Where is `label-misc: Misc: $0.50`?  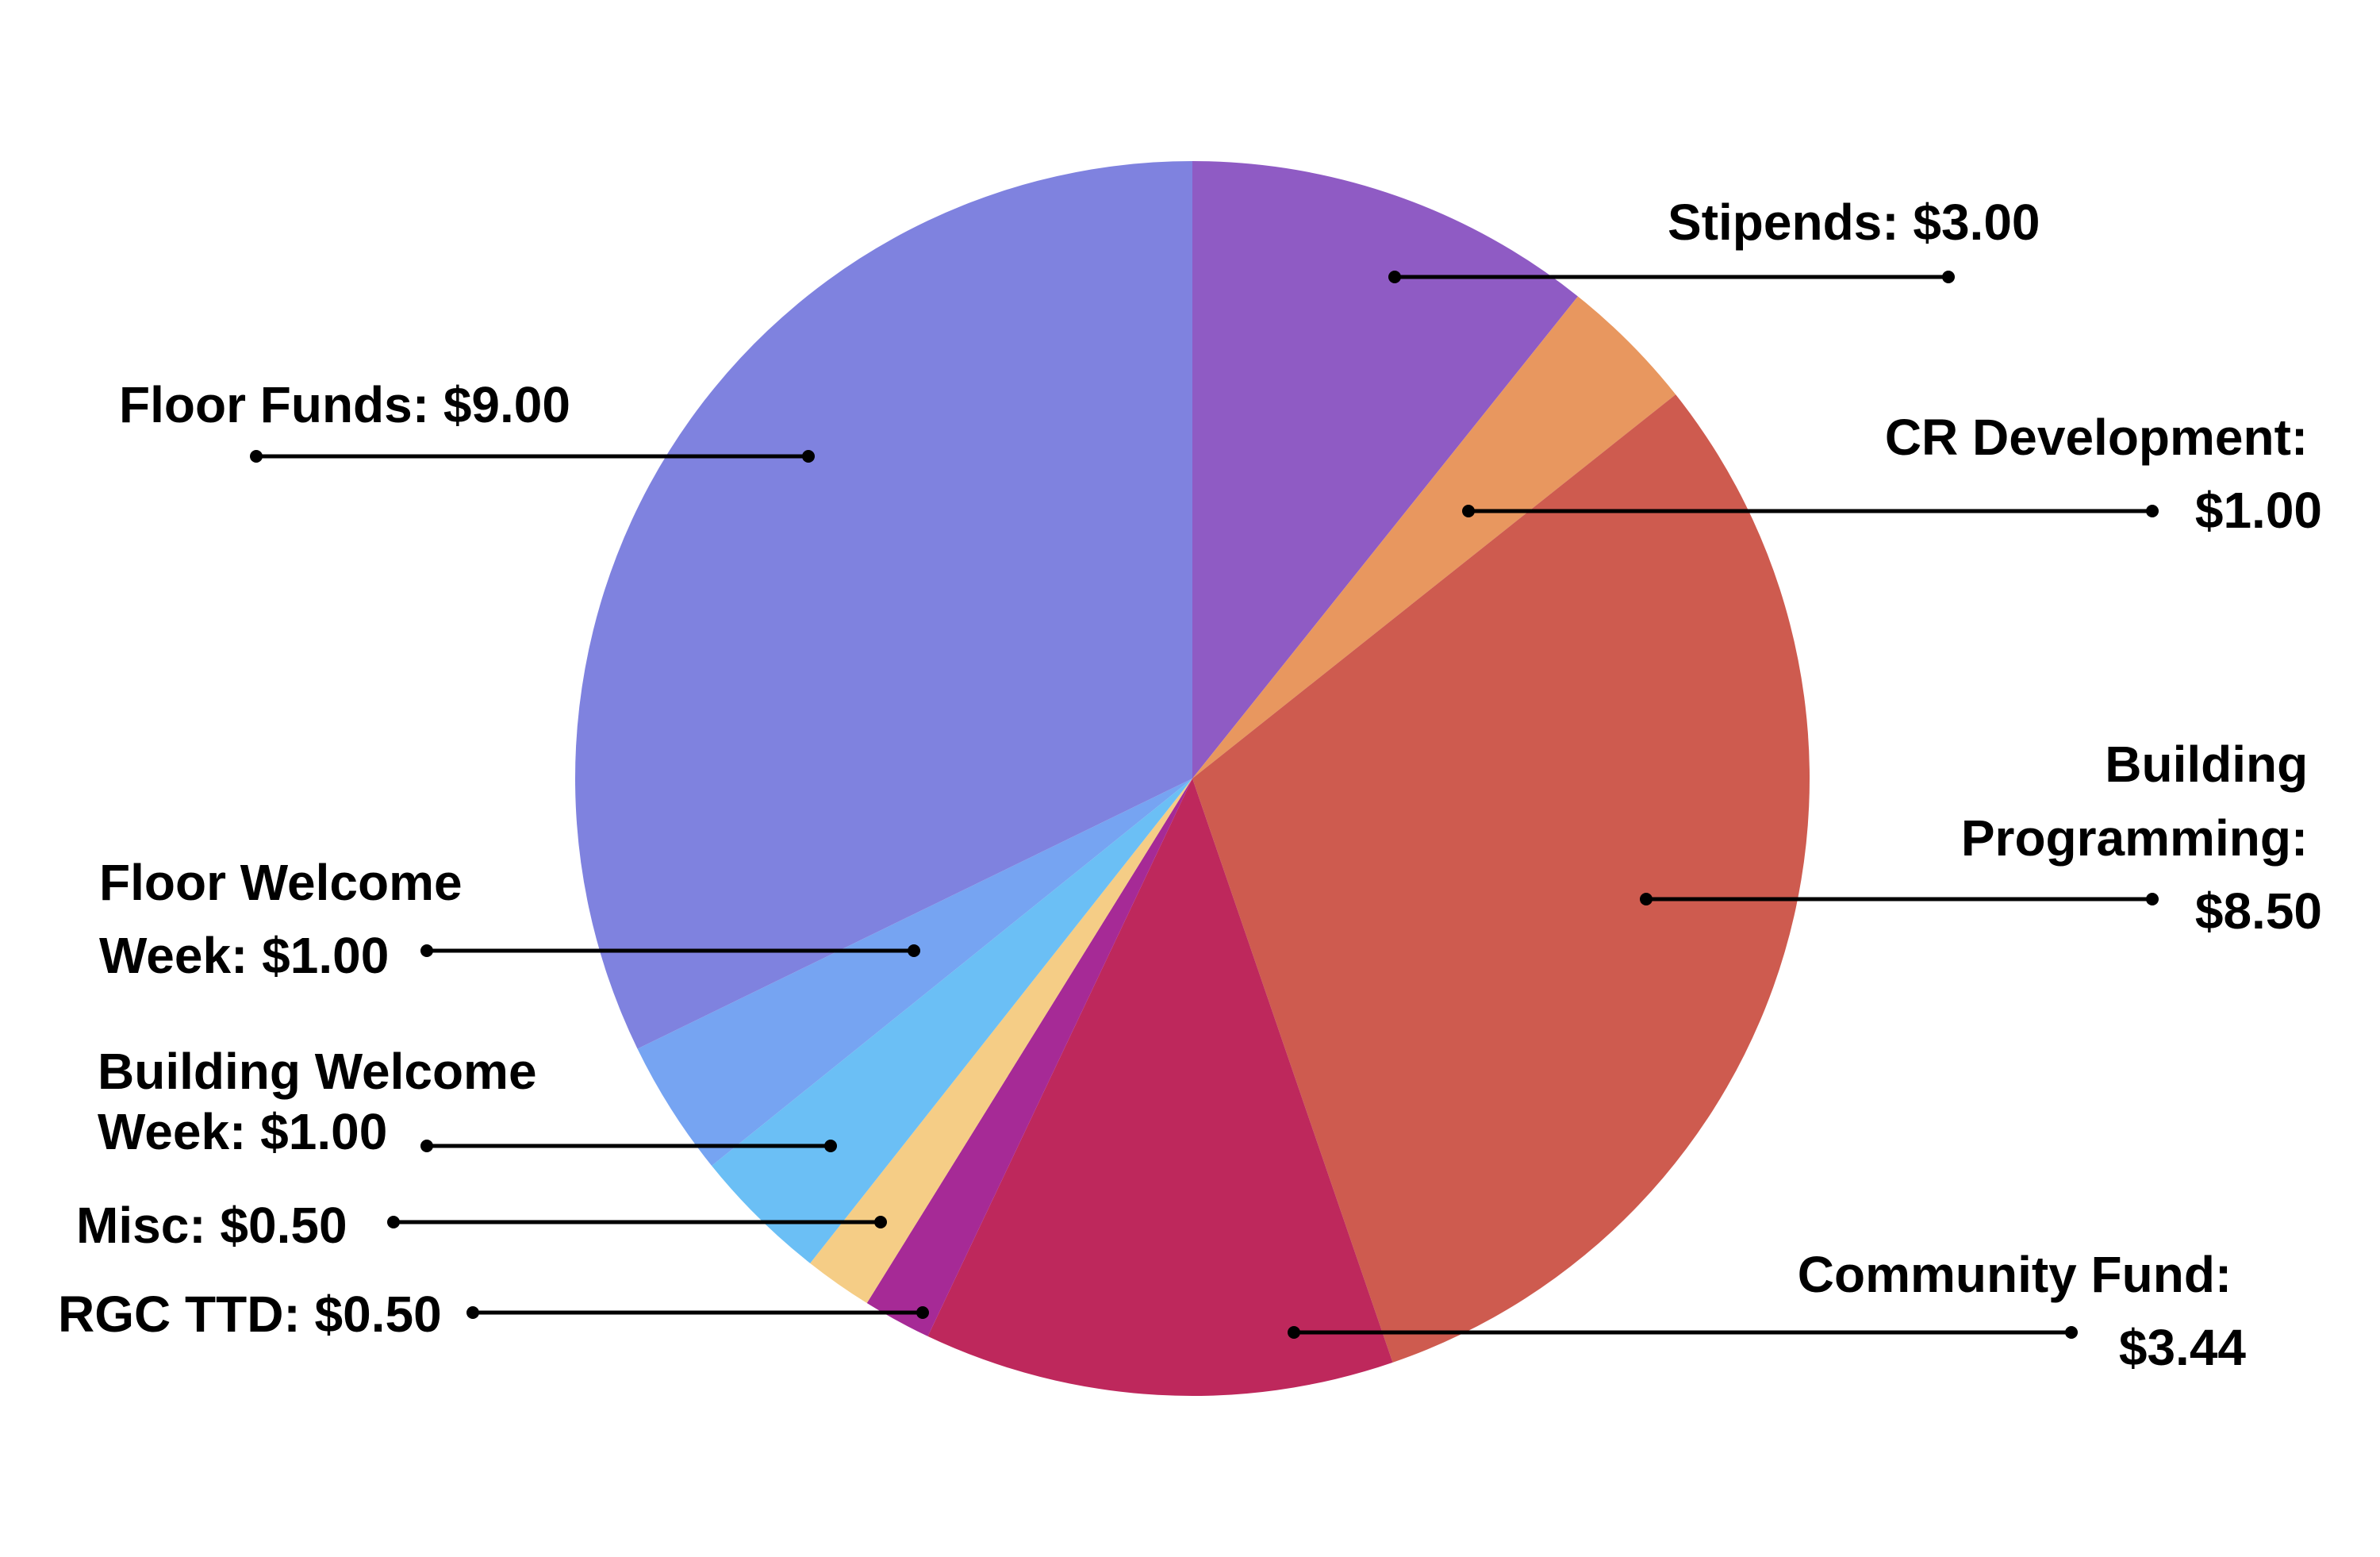 label-misc: Misc: $0.50 is located at coordinates (211, 1225).